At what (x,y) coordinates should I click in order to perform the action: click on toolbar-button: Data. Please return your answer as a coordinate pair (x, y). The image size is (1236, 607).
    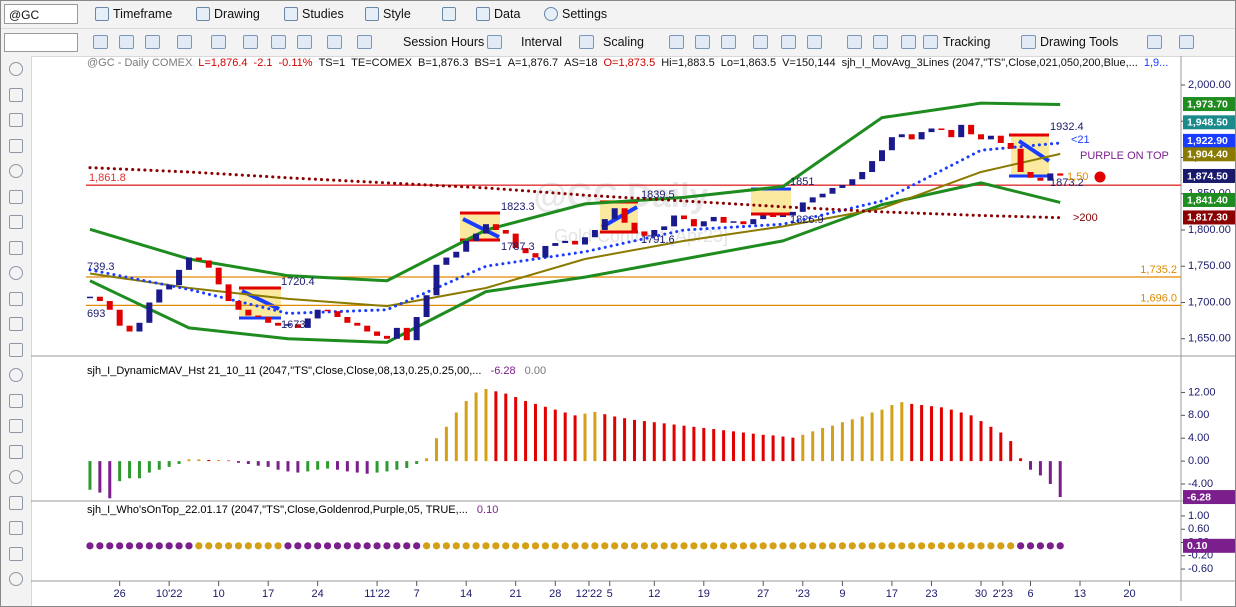
    Looking at the image, I should click on (507, 14).